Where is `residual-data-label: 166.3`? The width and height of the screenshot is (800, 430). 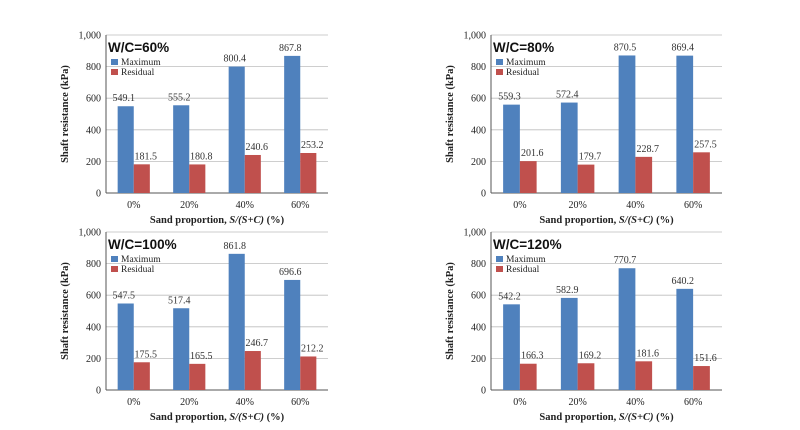 residual-data-label: 166.3 is located at coordinates (532, 356).